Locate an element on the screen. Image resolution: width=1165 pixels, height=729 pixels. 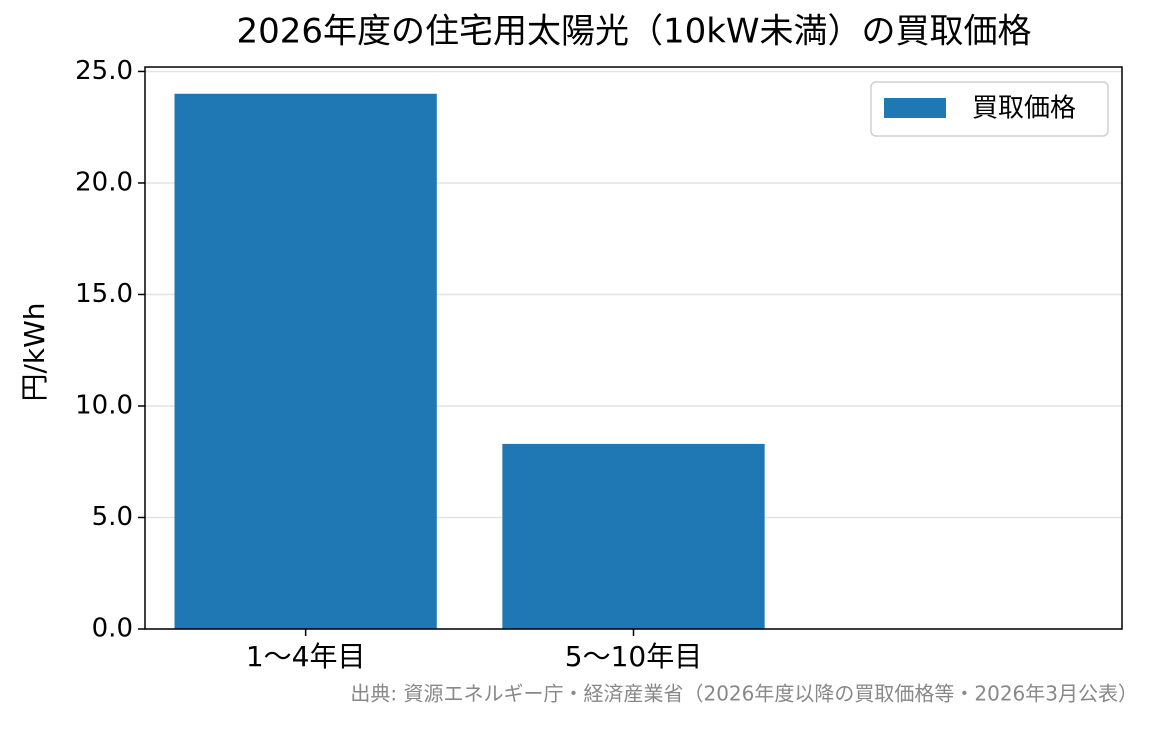
legend-swatch is located at coordinates (915, 108).